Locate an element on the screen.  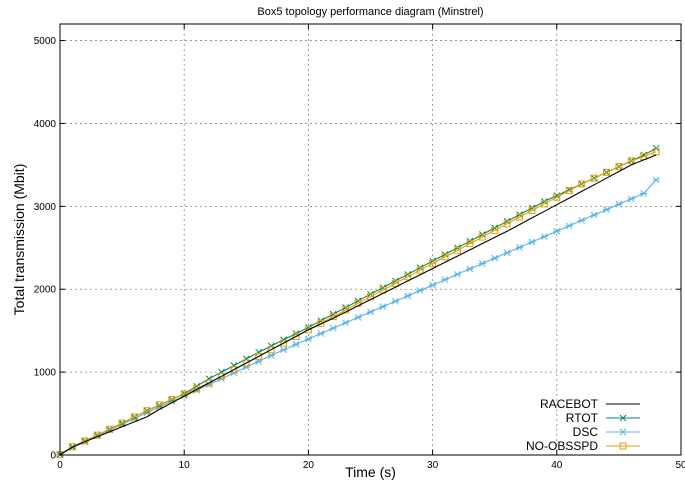
x-tick-label: 0 is located at coordinates (60, 465).